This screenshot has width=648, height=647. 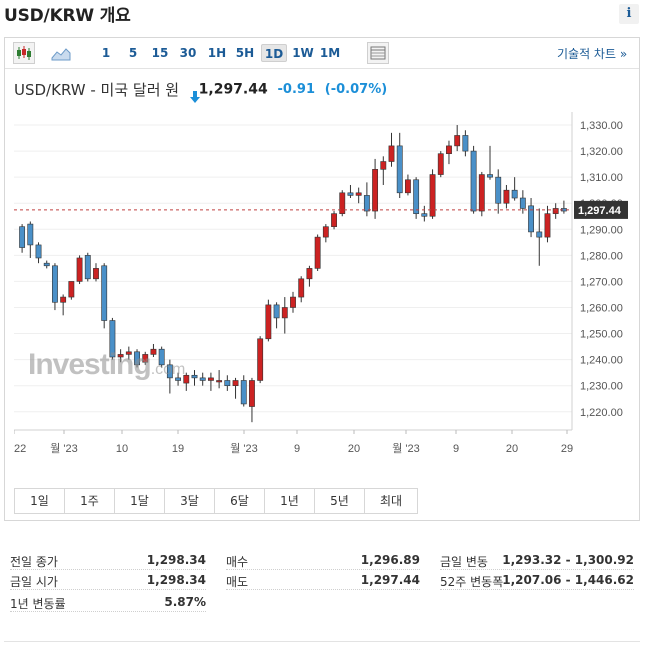 I want to click on x-tick-label: 9, so click(x=297, y=449).